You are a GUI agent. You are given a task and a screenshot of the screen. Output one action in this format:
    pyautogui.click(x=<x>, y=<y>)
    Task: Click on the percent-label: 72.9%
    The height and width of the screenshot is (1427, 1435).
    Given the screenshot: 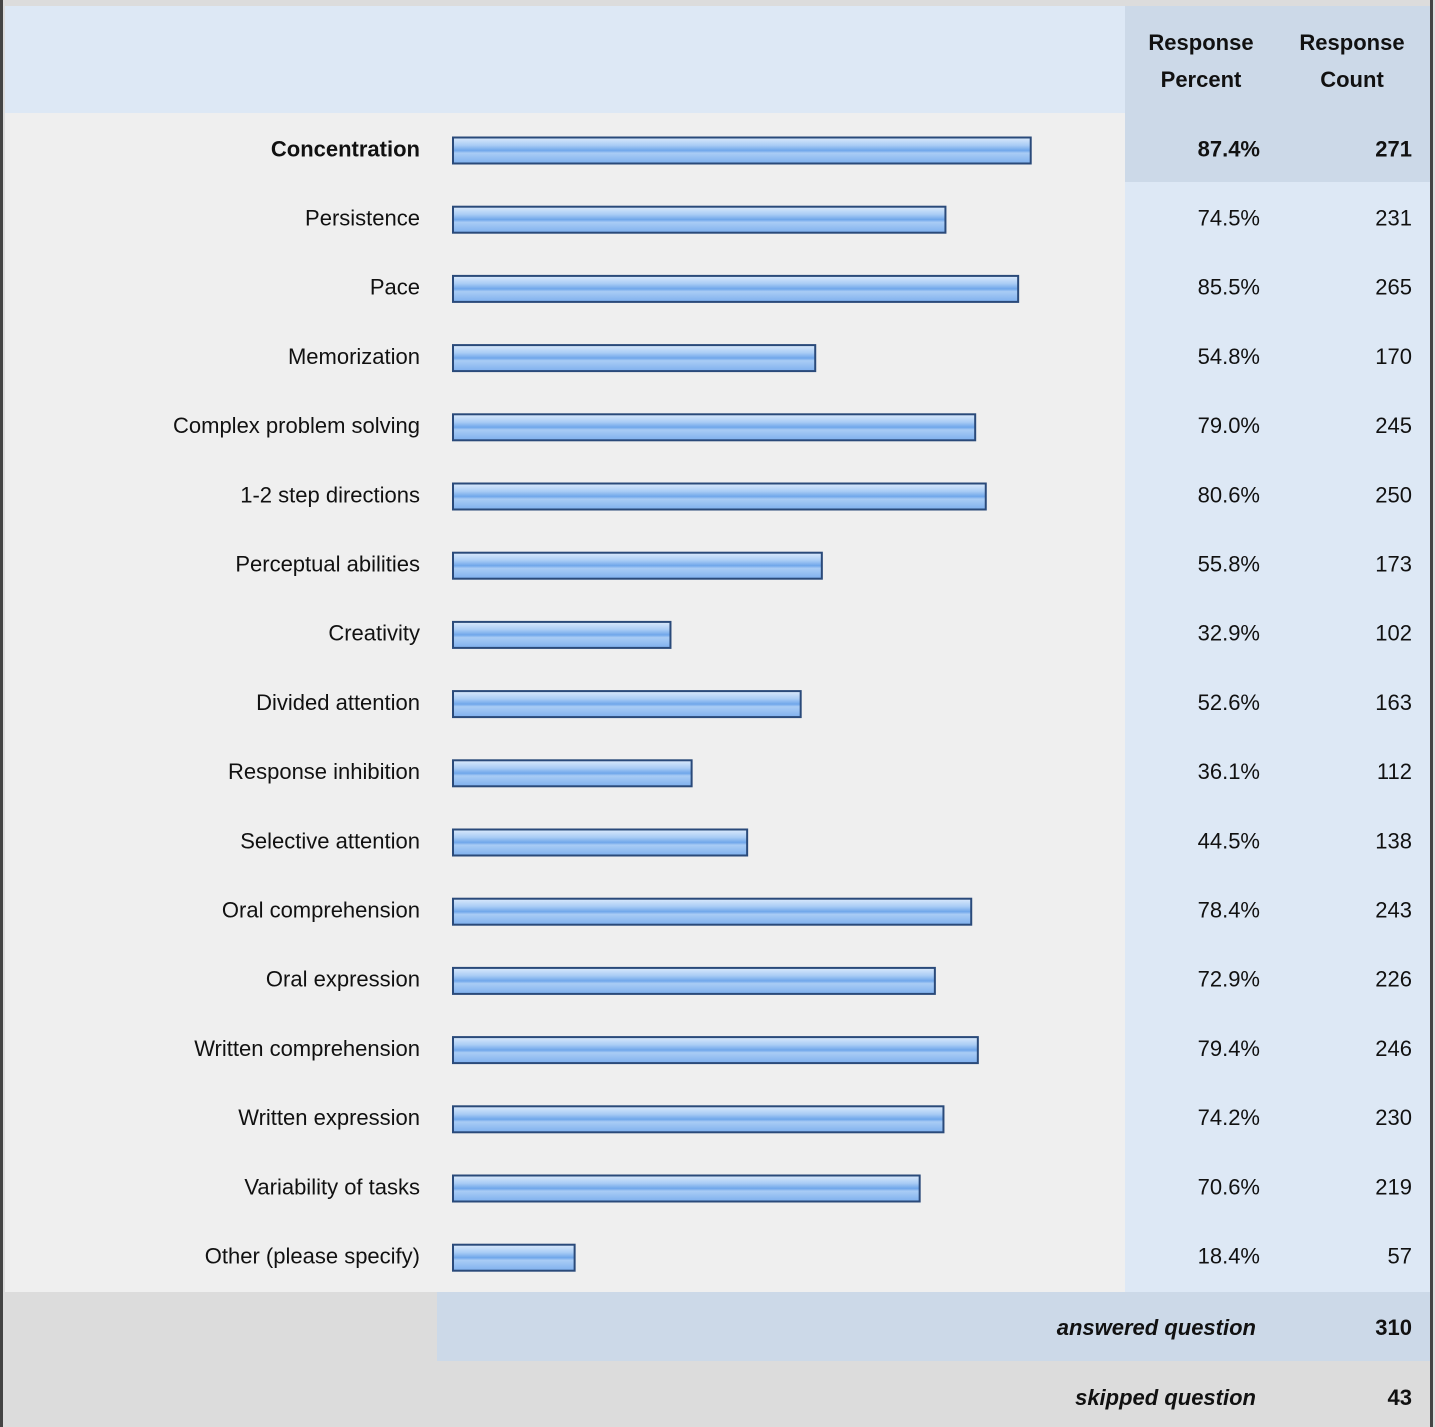 What is the action you would take?
    pyautogui.click(x=1229, y=979)
    